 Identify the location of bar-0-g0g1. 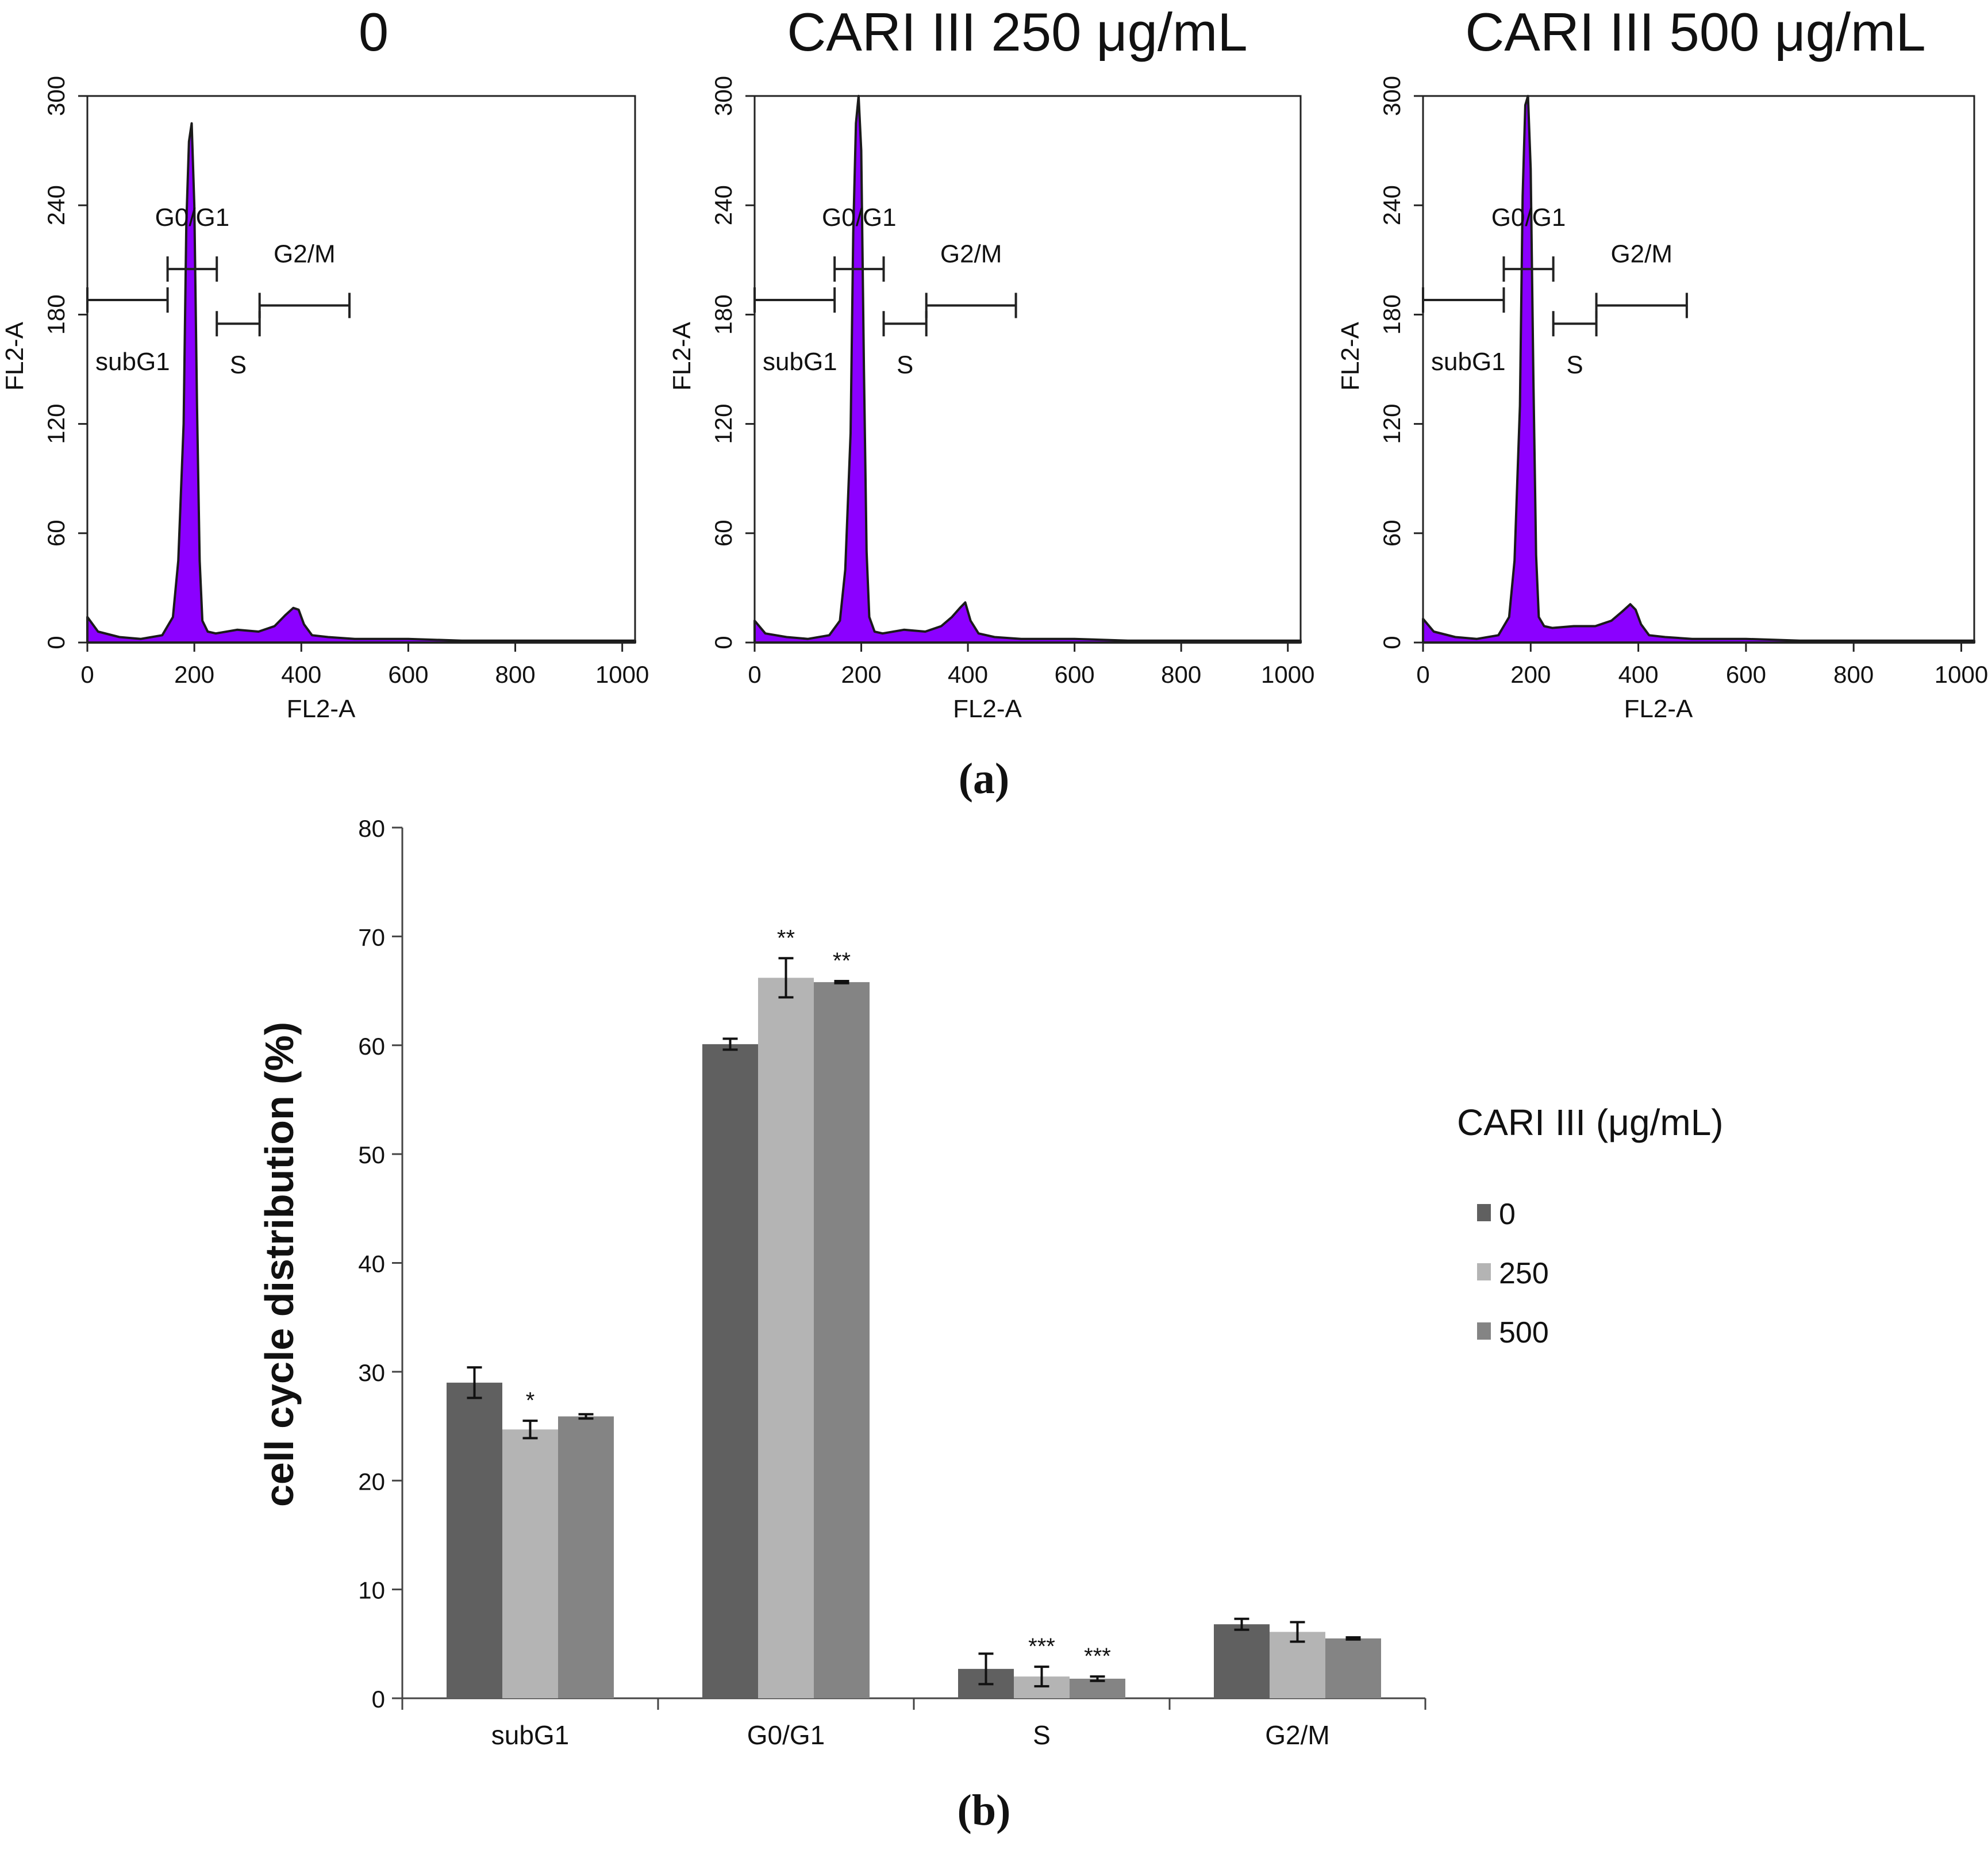
(730, 1371).